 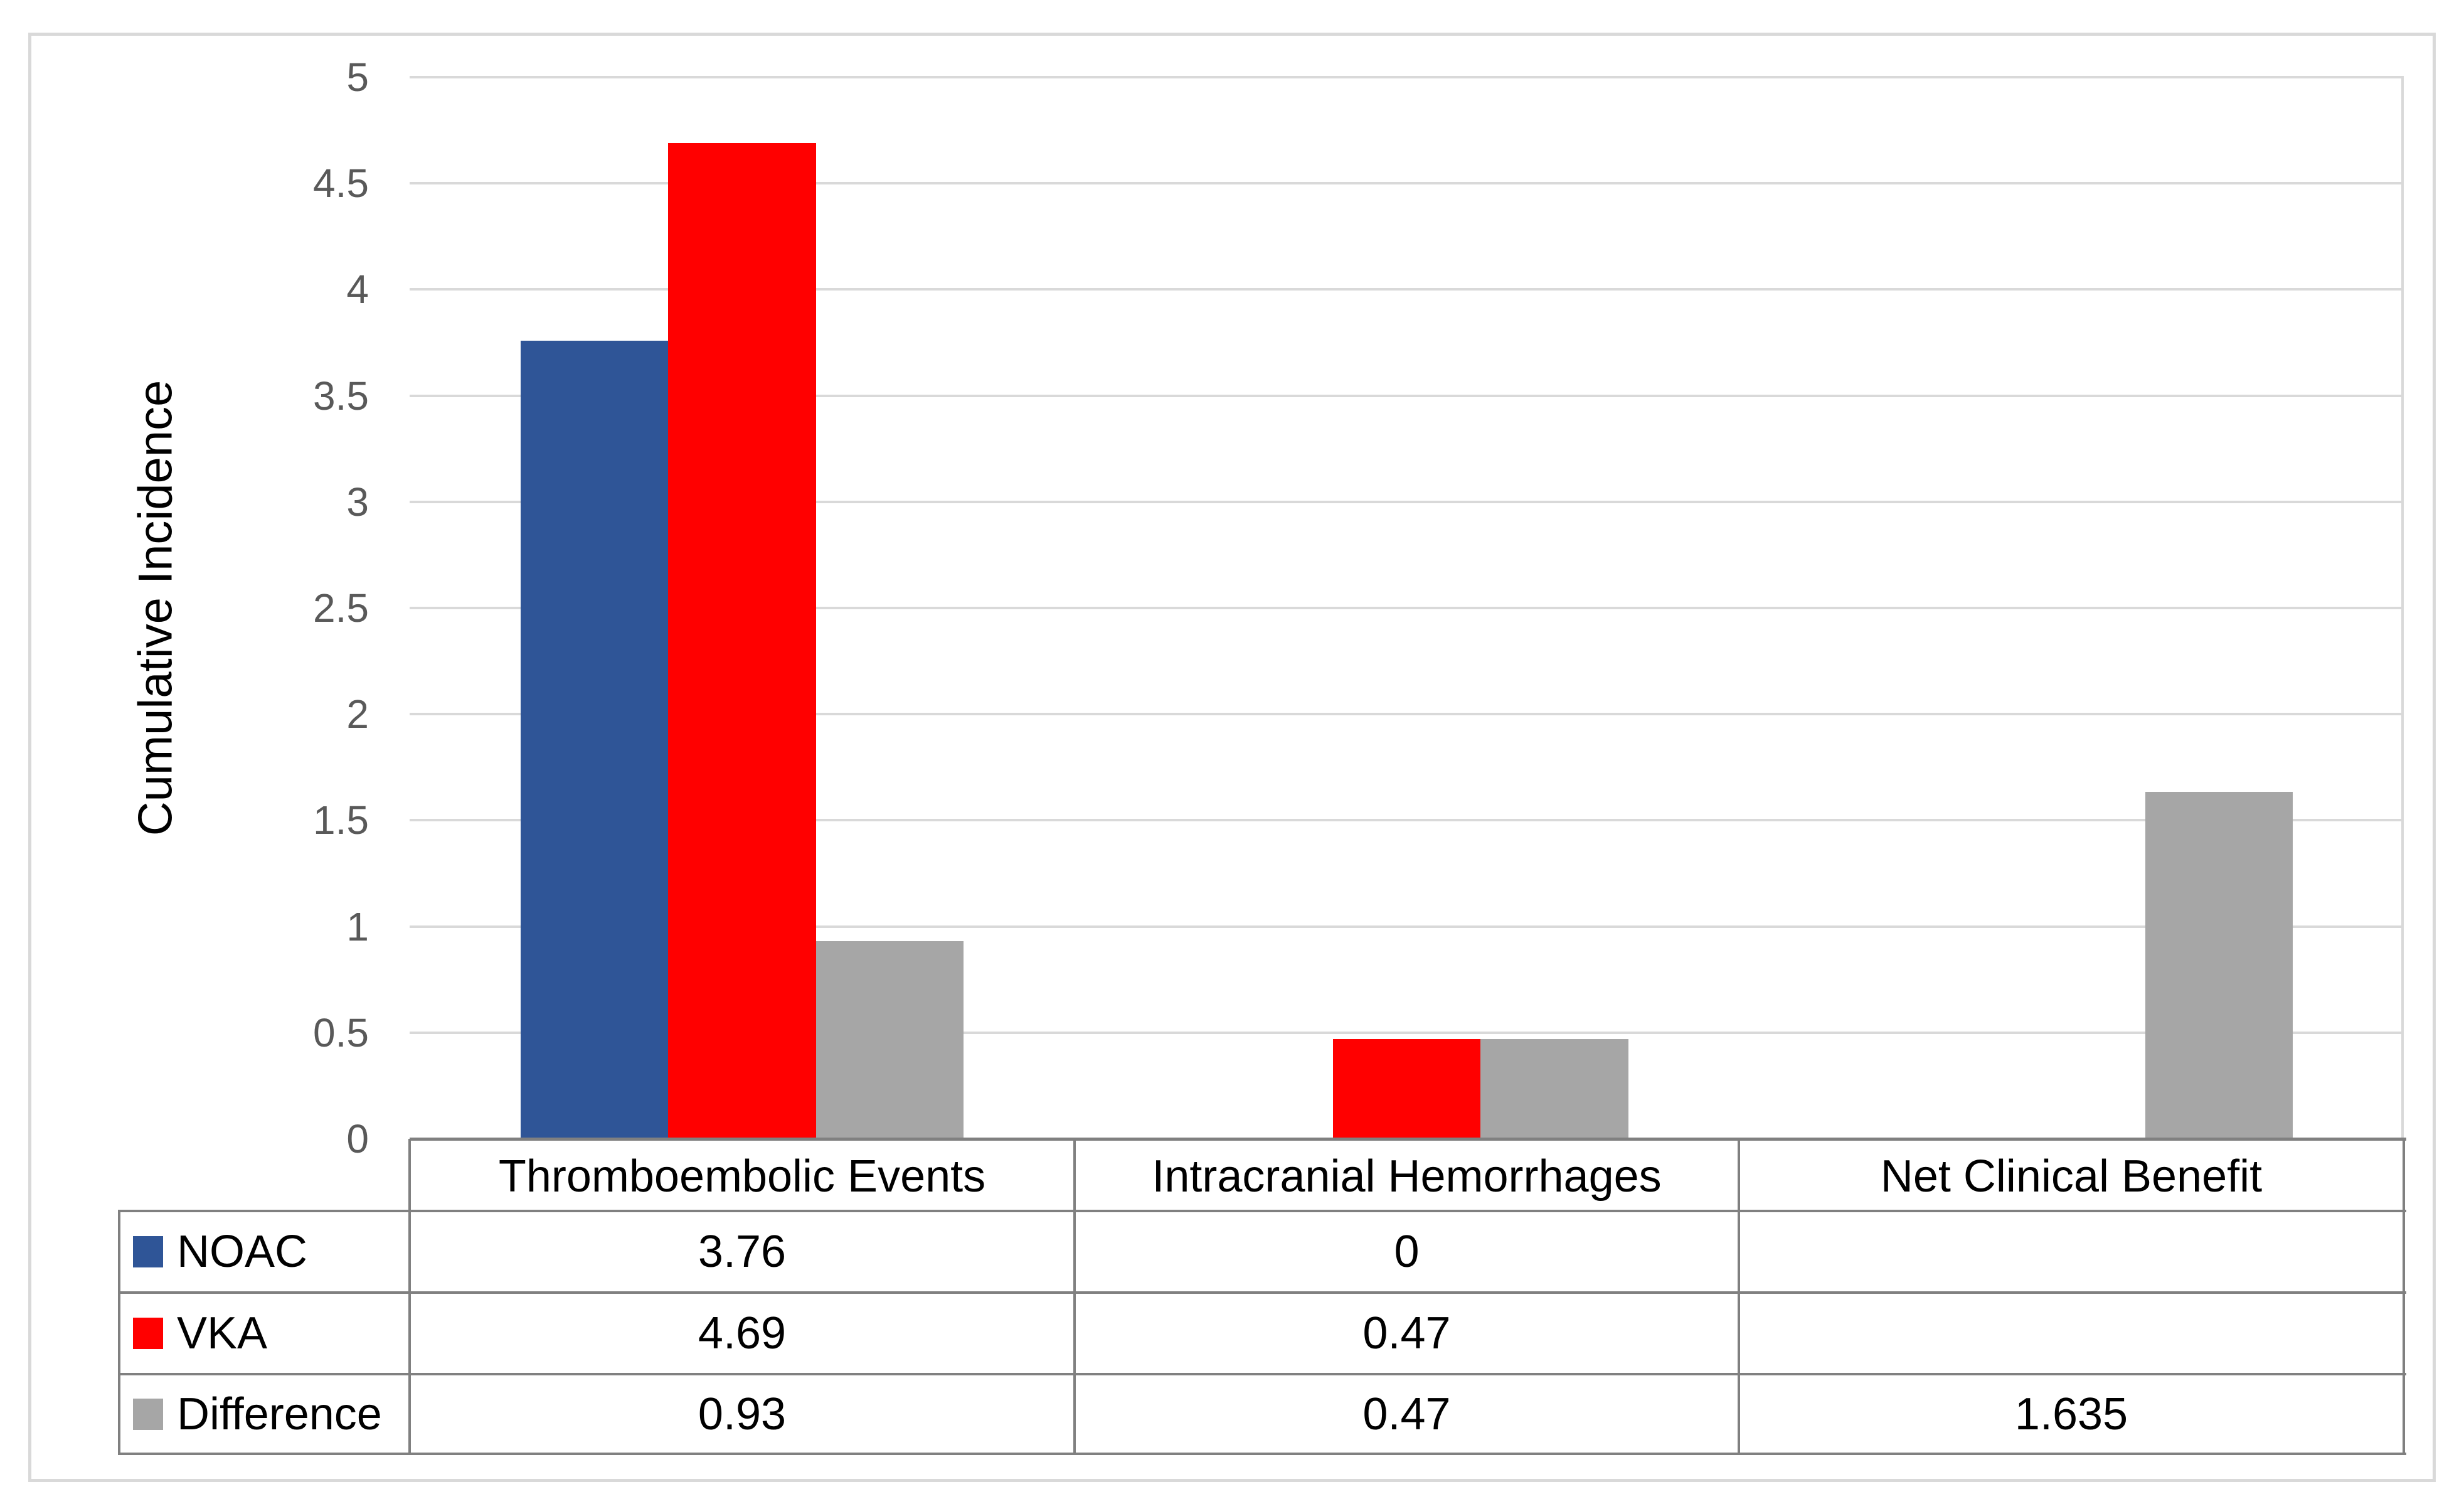 I want to click on gridline-y-3.5, so click(x=1407, y=395).